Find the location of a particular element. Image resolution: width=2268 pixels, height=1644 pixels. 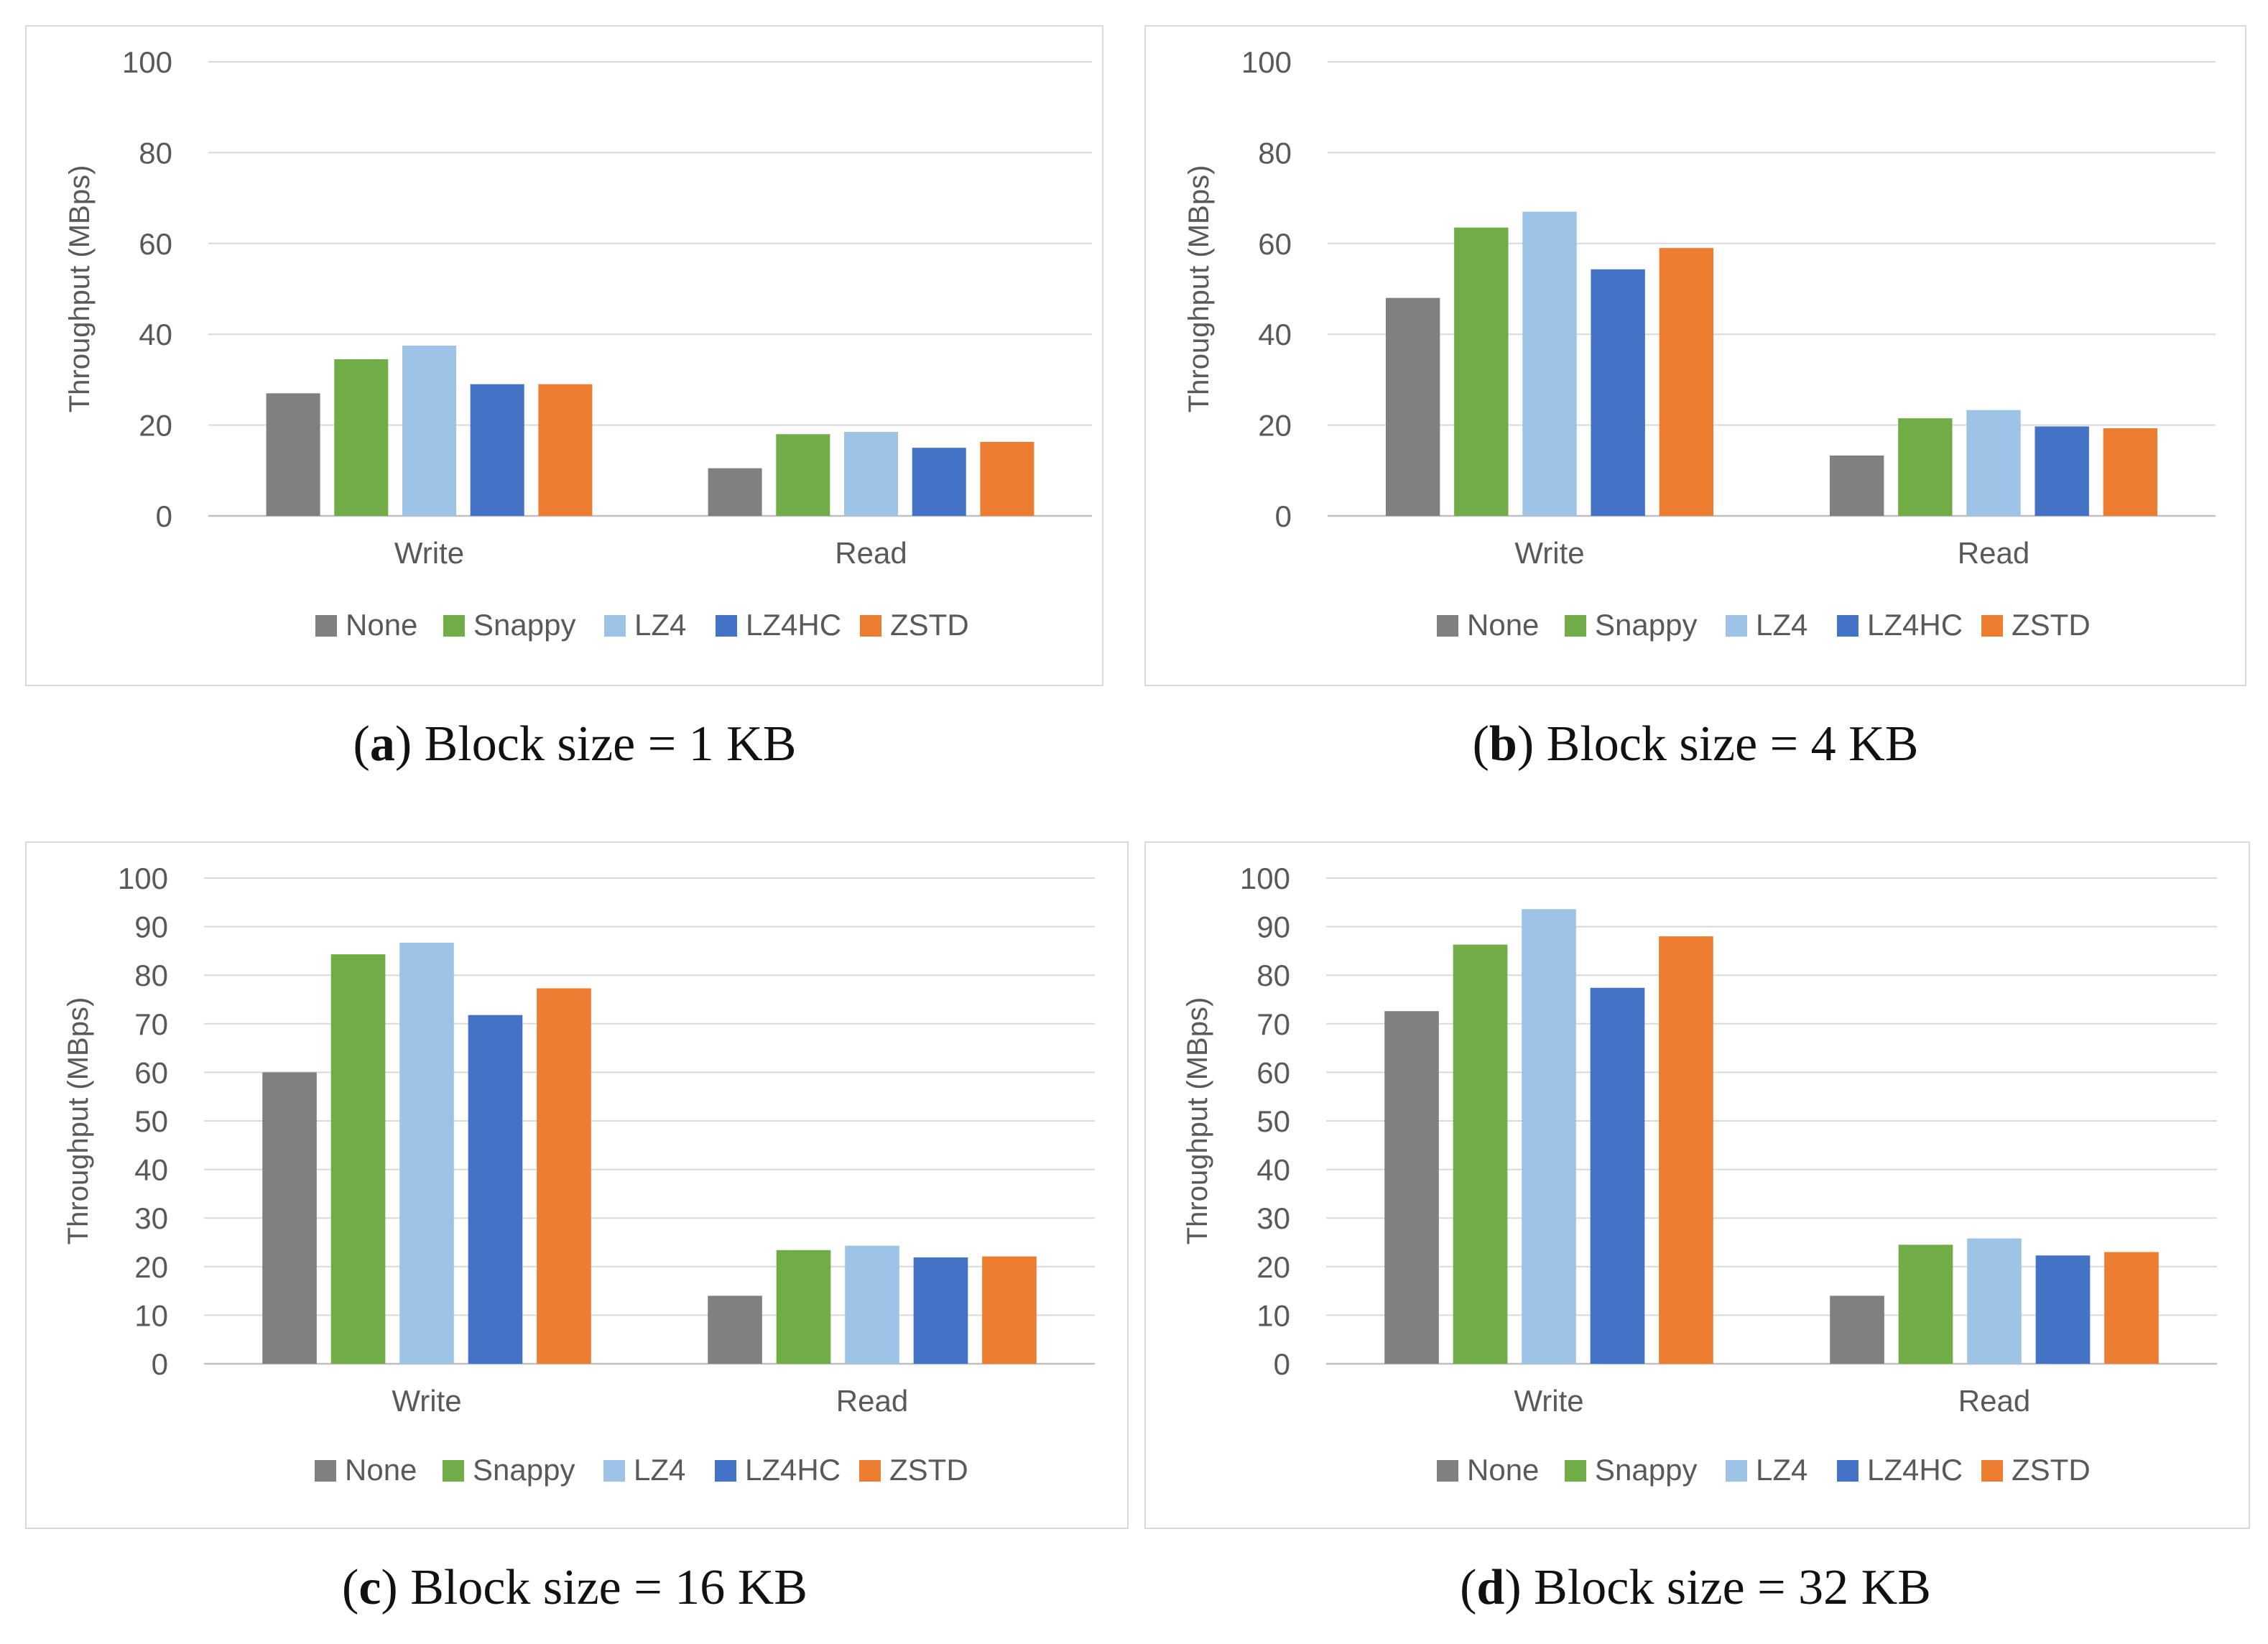

panel-caption: (d) Block size = 32 KB is located at coordinates (1695, 1588).